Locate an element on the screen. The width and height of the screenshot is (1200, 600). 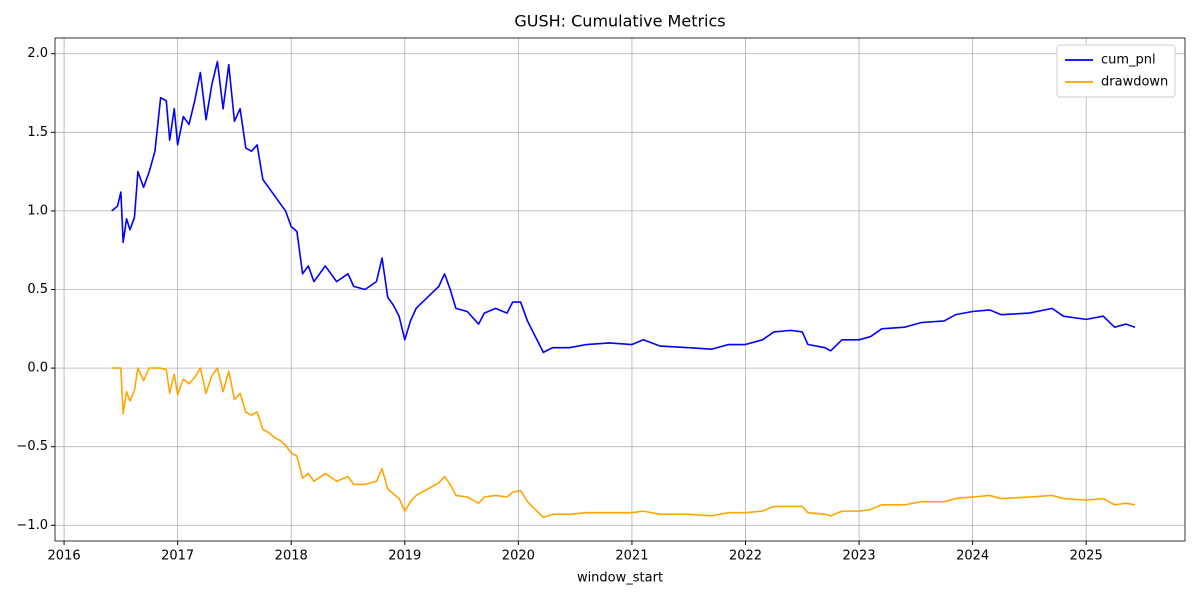
legend-label: cum_pnl is located at coordinates (1128, 60).